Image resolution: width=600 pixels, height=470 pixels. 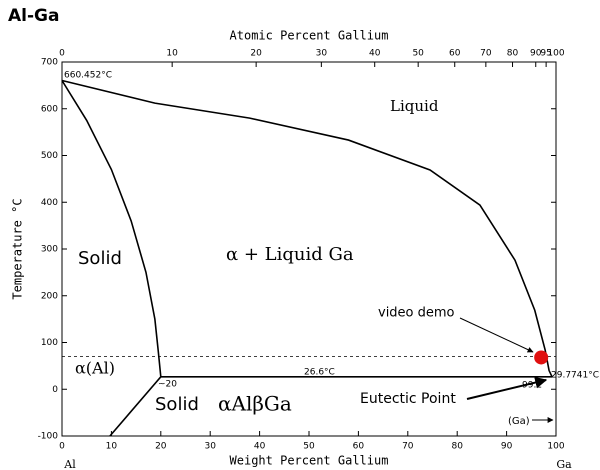 I want to click on x2-tick-label: 40, so click(x=375, y=54).